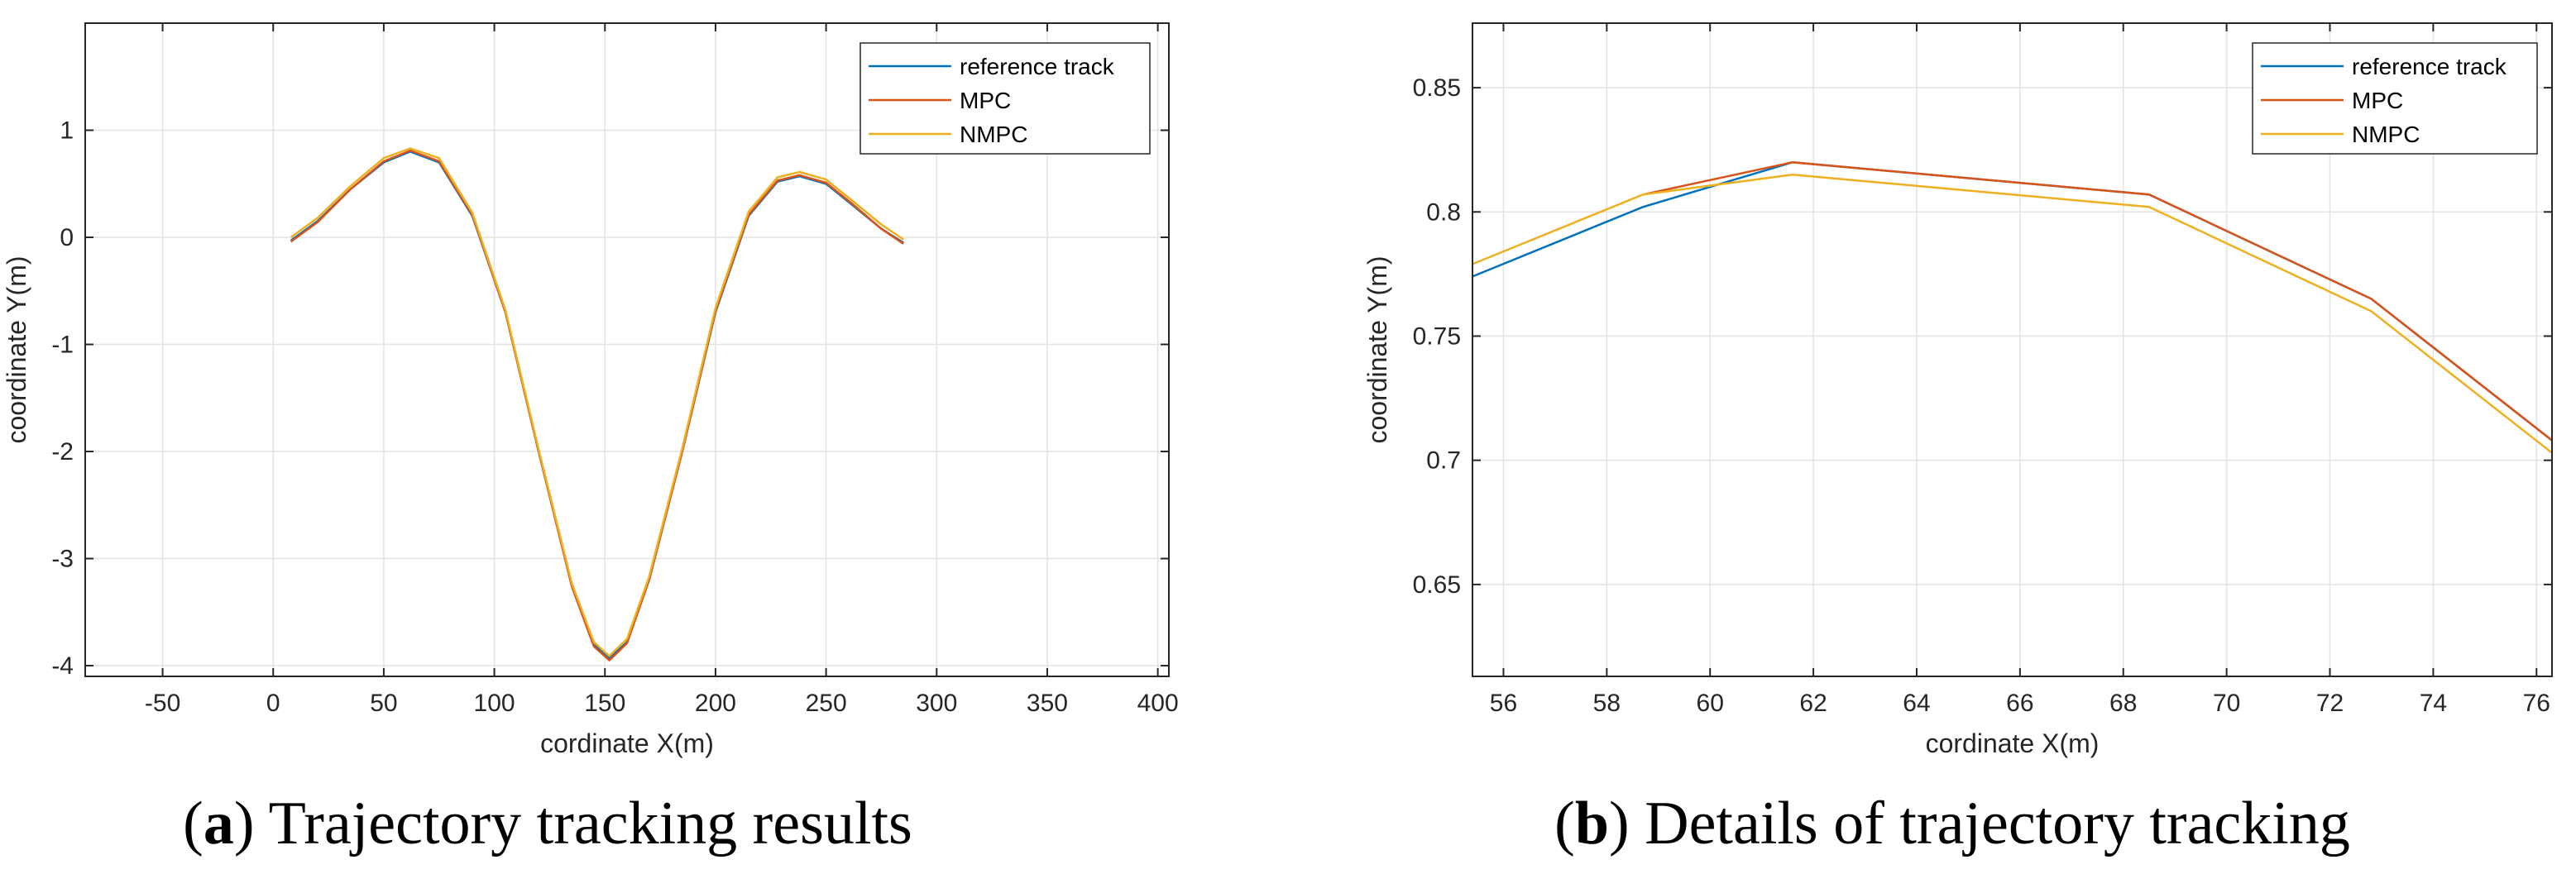  Describe the element at coordinates (1437, 336) in the screenshot. I see `y-tick-label-b-2: 0.75` at that location.